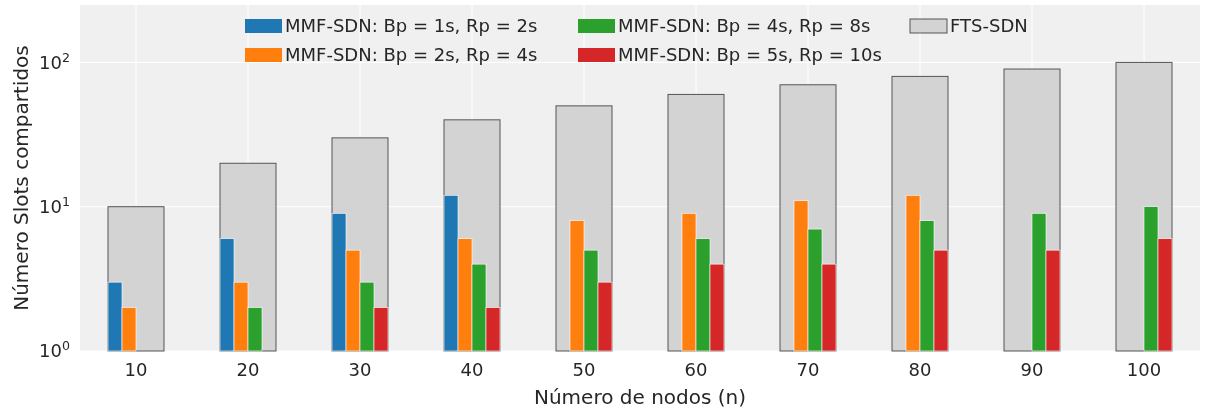  I want to click on x-tick-label: 100, so click(1144, 369).